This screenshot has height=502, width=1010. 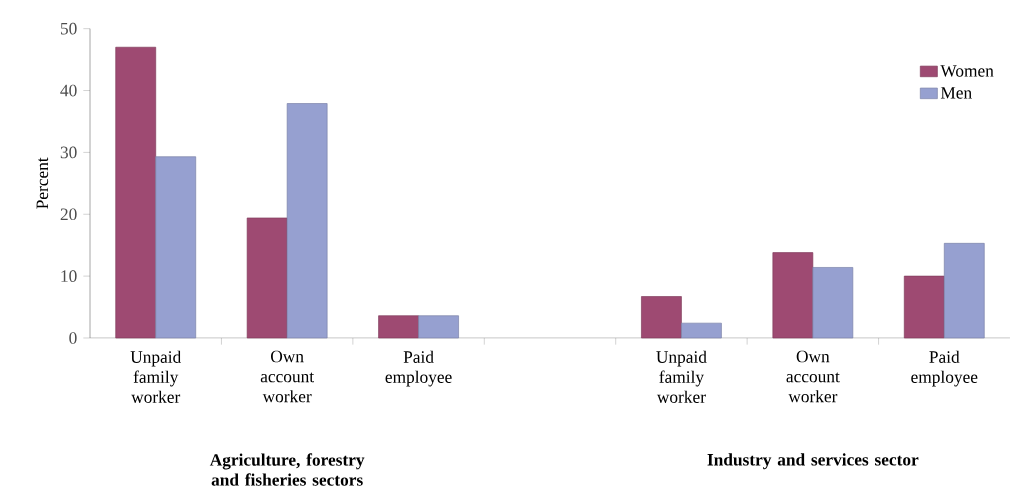 I want to click on y-tick-label: 40, so click(x=68, y=90).